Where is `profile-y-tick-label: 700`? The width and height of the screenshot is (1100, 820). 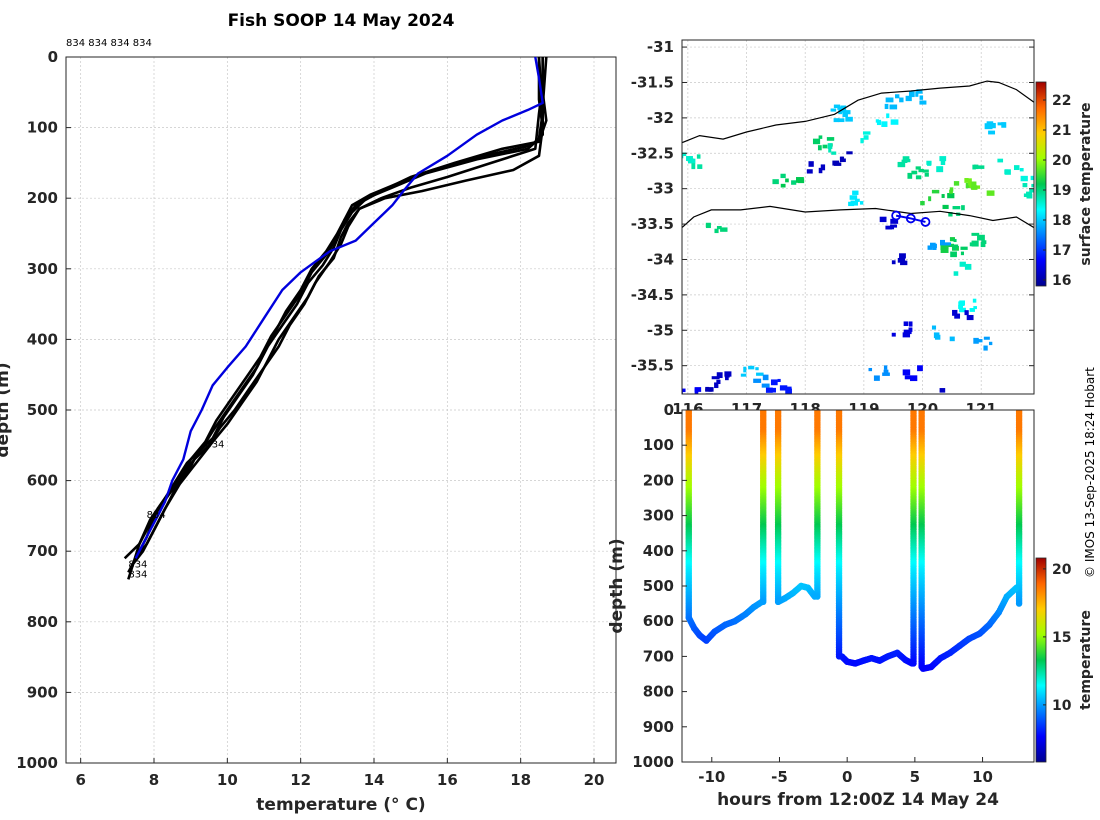
profile-y-tick-label: 700 is located at coordinates (42, 551).